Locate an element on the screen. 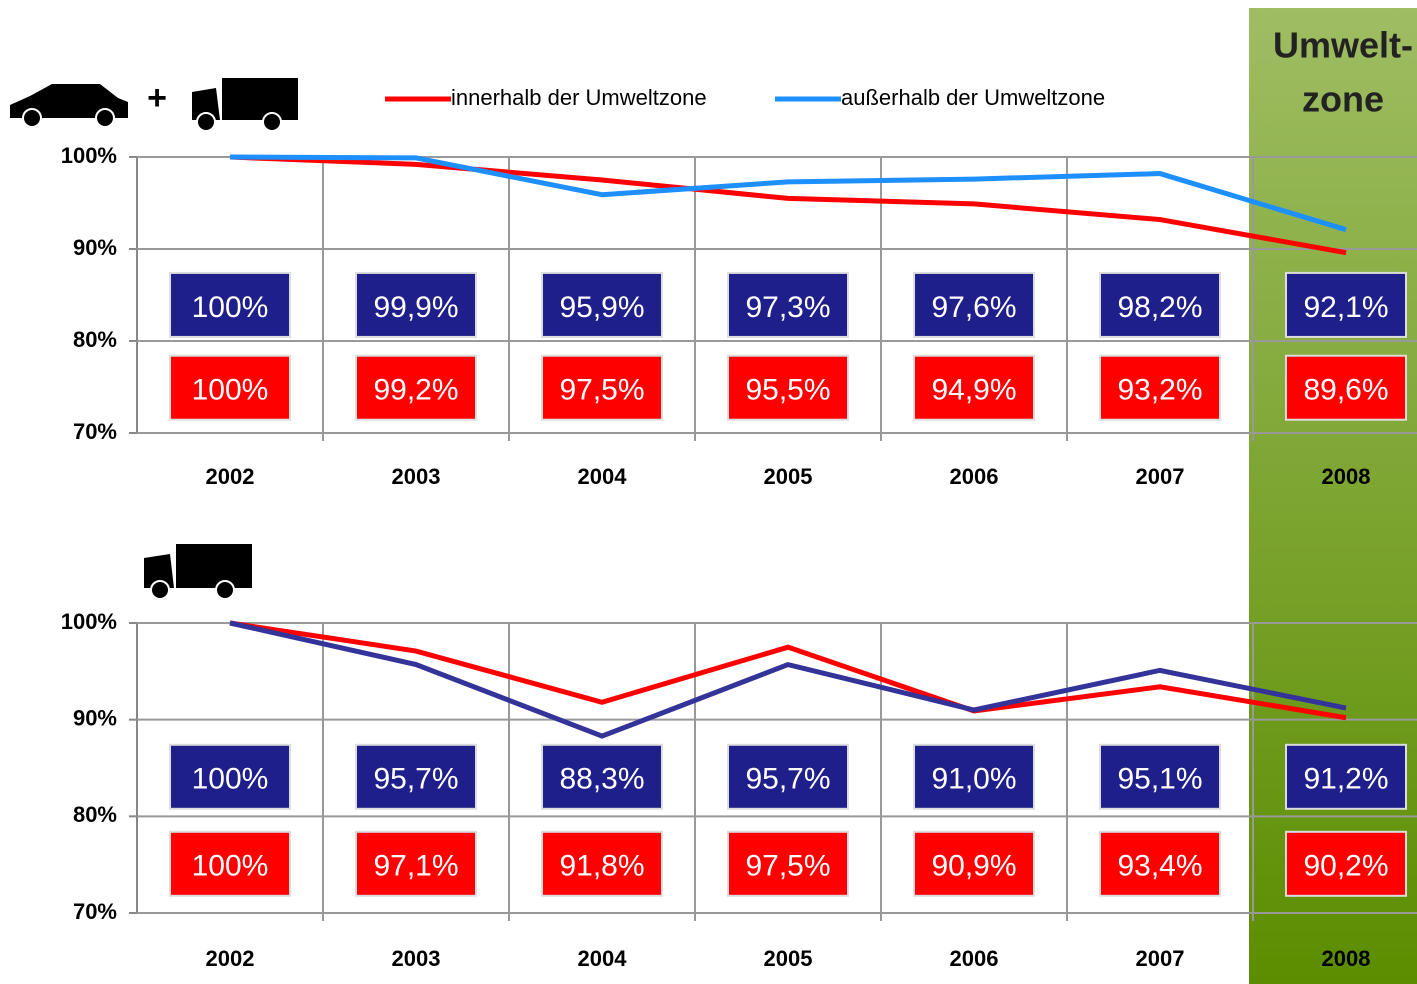  data-label: 97,1% is located at coordinates (415, 866).